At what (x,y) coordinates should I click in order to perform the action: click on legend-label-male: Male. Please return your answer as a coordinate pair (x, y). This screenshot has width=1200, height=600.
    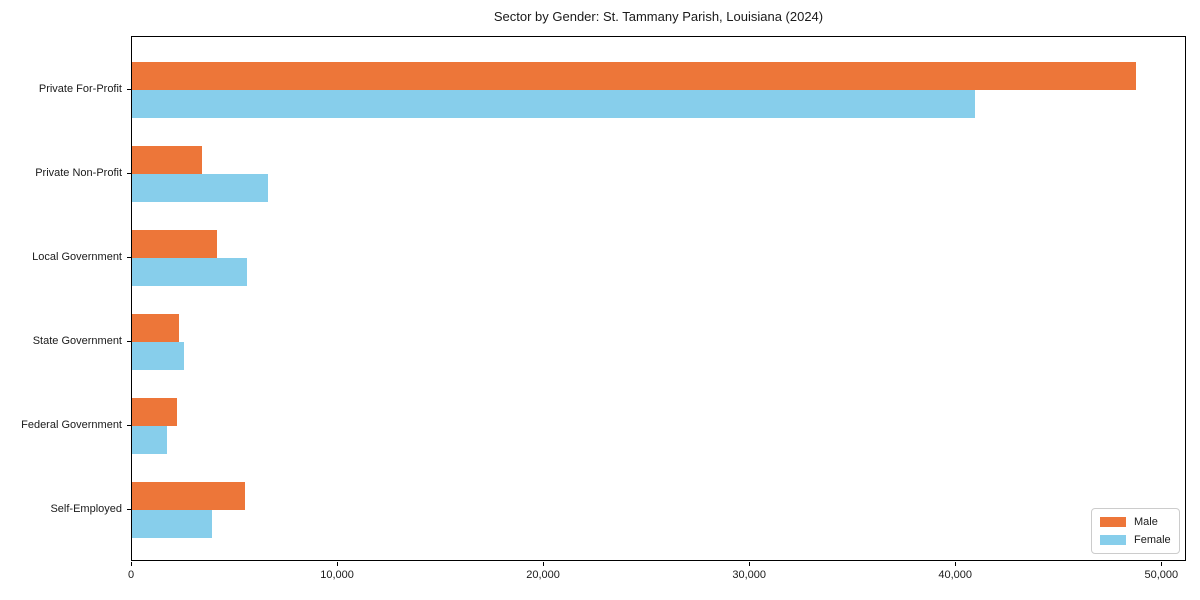
    Looking at the image, I should click on (1146, 522).